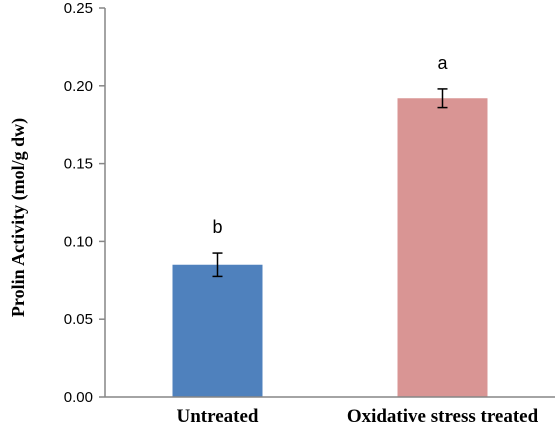 The height and width of the screenshot is (429, 557). What do you see at coordinates (443, 416) in the screenshot?
I see `category-label: Oxidative stress treated` at bounding box center [443, 416].